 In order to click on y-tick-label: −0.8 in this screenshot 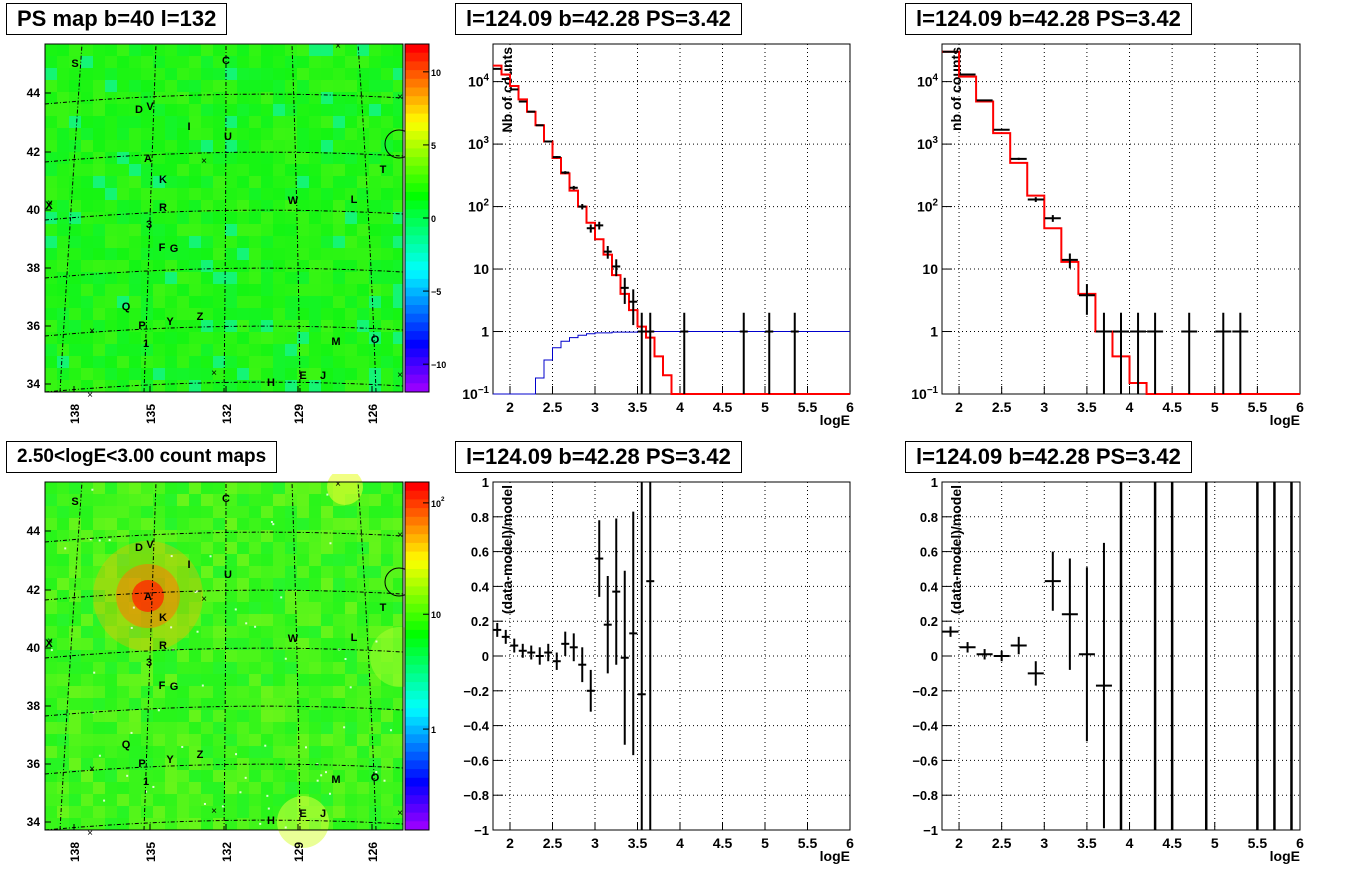, I will do `click(476, 795)`.